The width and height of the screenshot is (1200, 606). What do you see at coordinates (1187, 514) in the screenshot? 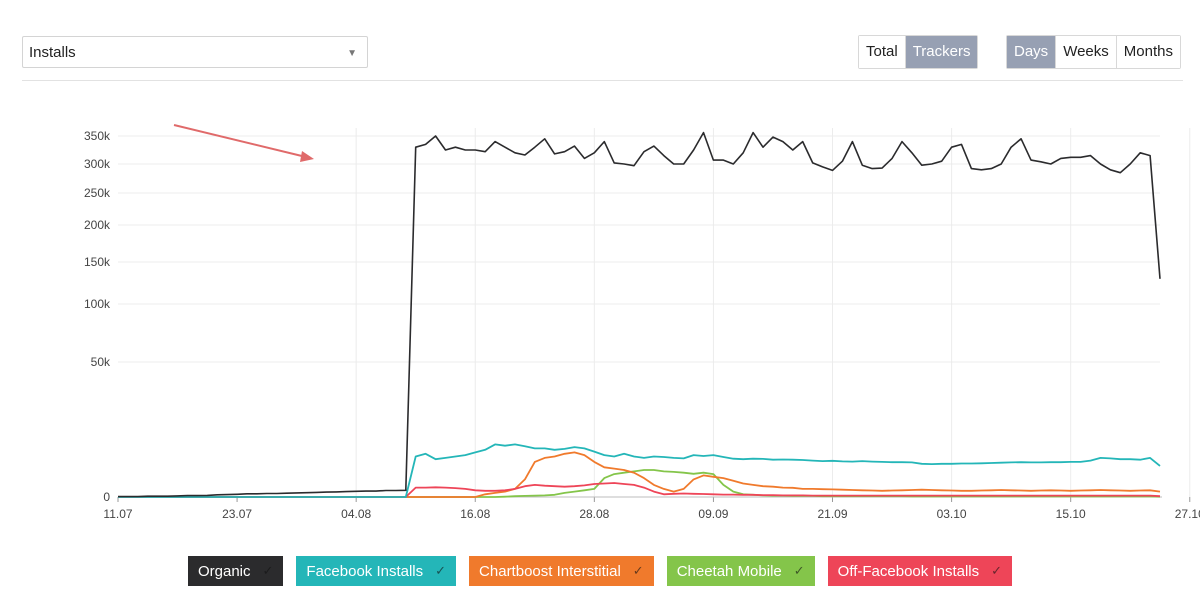
I see `x-tick-label: 27.10` at bounding box center [1187, 514].